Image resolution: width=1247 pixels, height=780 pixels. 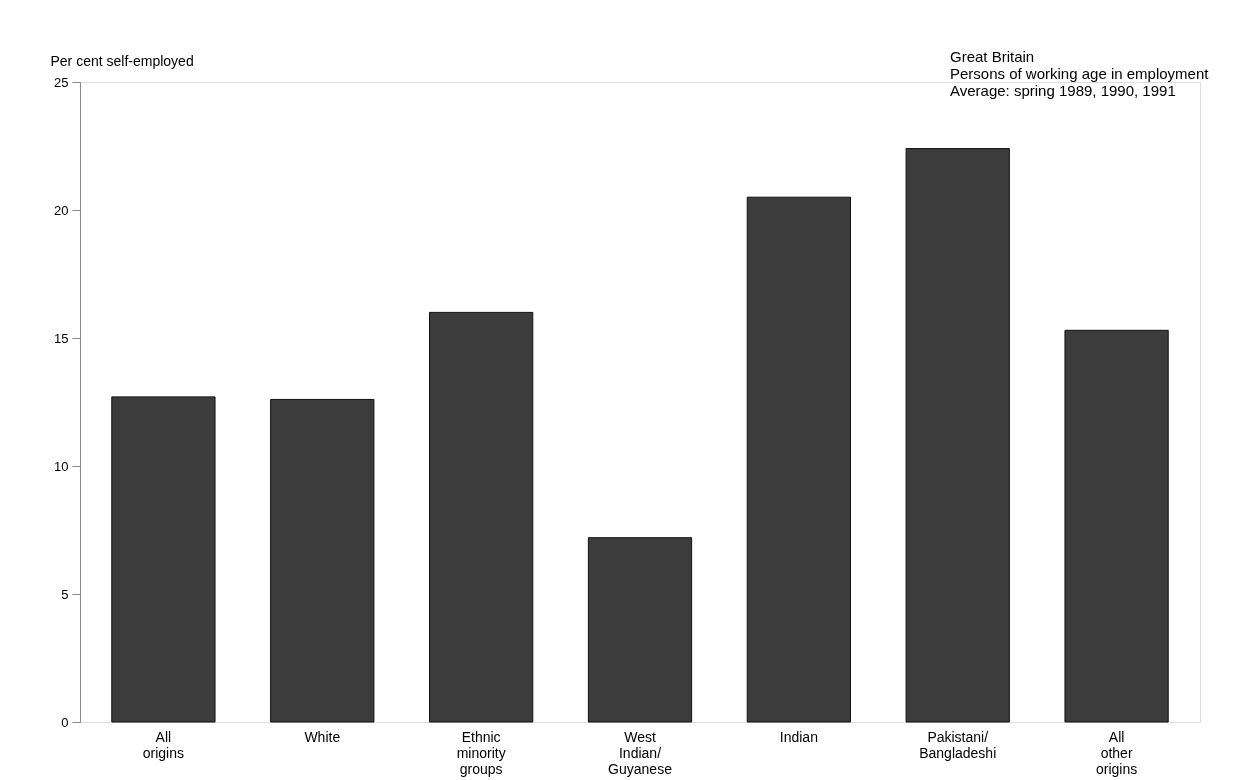 What do you see at coordinates (1116, 752) in the screenshot?
I see `x-tick-label: All other origins` at bounding box center [1116, 752].